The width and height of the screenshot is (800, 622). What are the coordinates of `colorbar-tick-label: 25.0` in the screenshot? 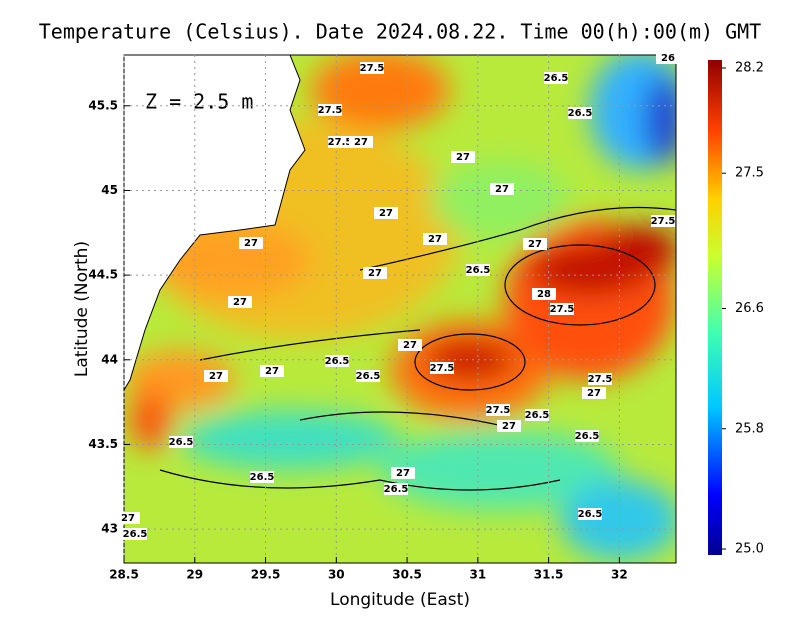 It's located at (749, 549).